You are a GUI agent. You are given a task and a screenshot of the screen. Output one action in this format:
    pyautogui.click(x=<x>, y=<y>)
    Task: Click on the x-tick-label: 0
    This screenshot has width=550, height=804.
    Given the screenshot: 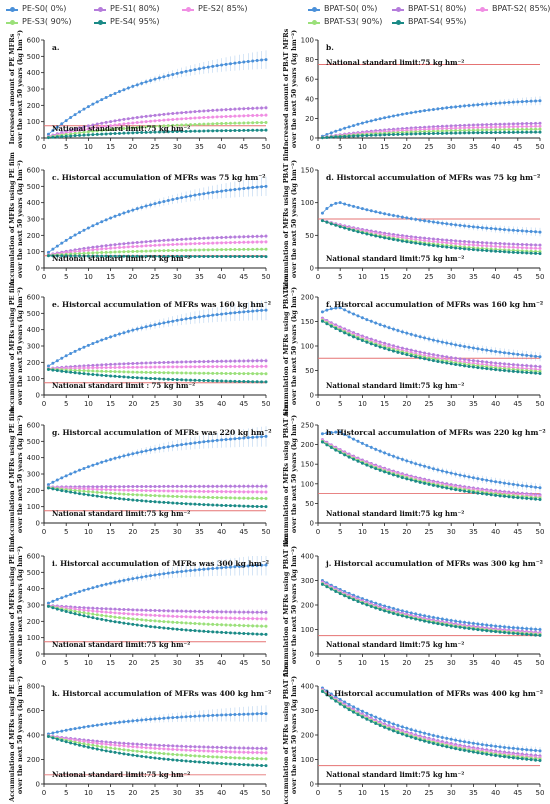 What is the action you would take?
    pyautogui.click(x=44, y=532)
    